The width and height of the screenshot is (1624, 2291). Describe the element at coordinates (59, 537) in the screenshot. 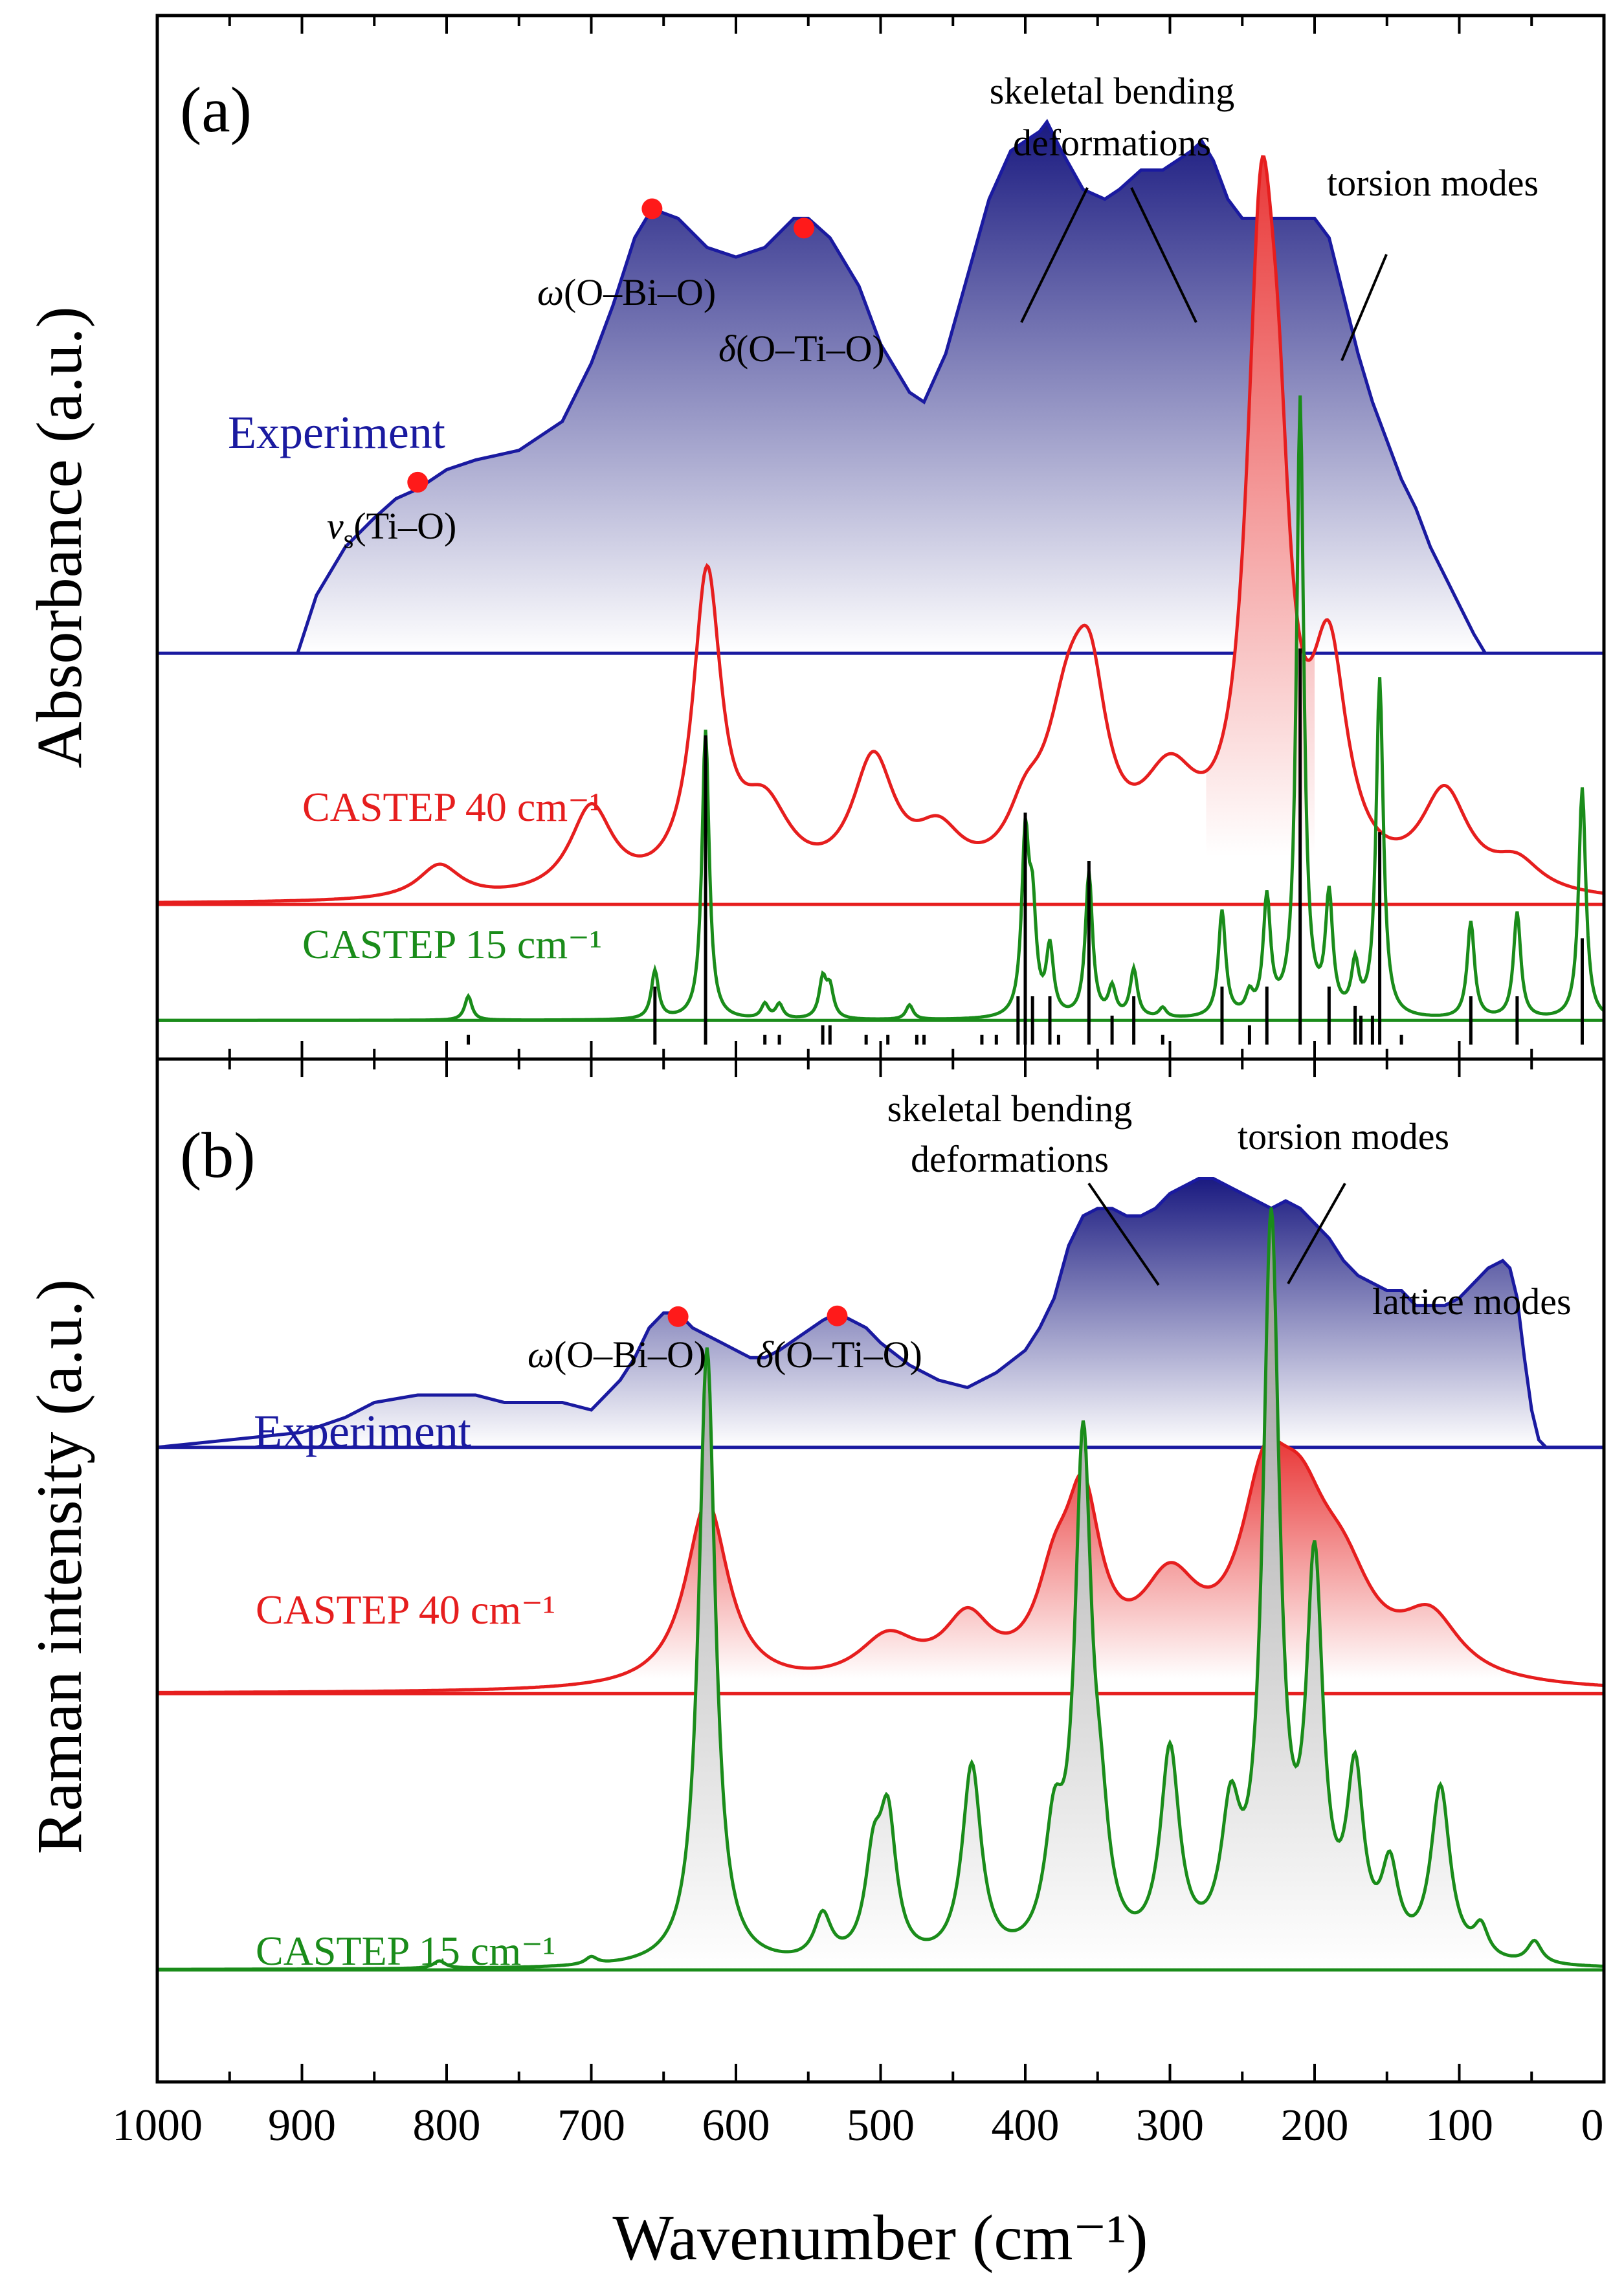

I see `panel-a-y-axis-title: Absorbance (a.u.)` at that location.